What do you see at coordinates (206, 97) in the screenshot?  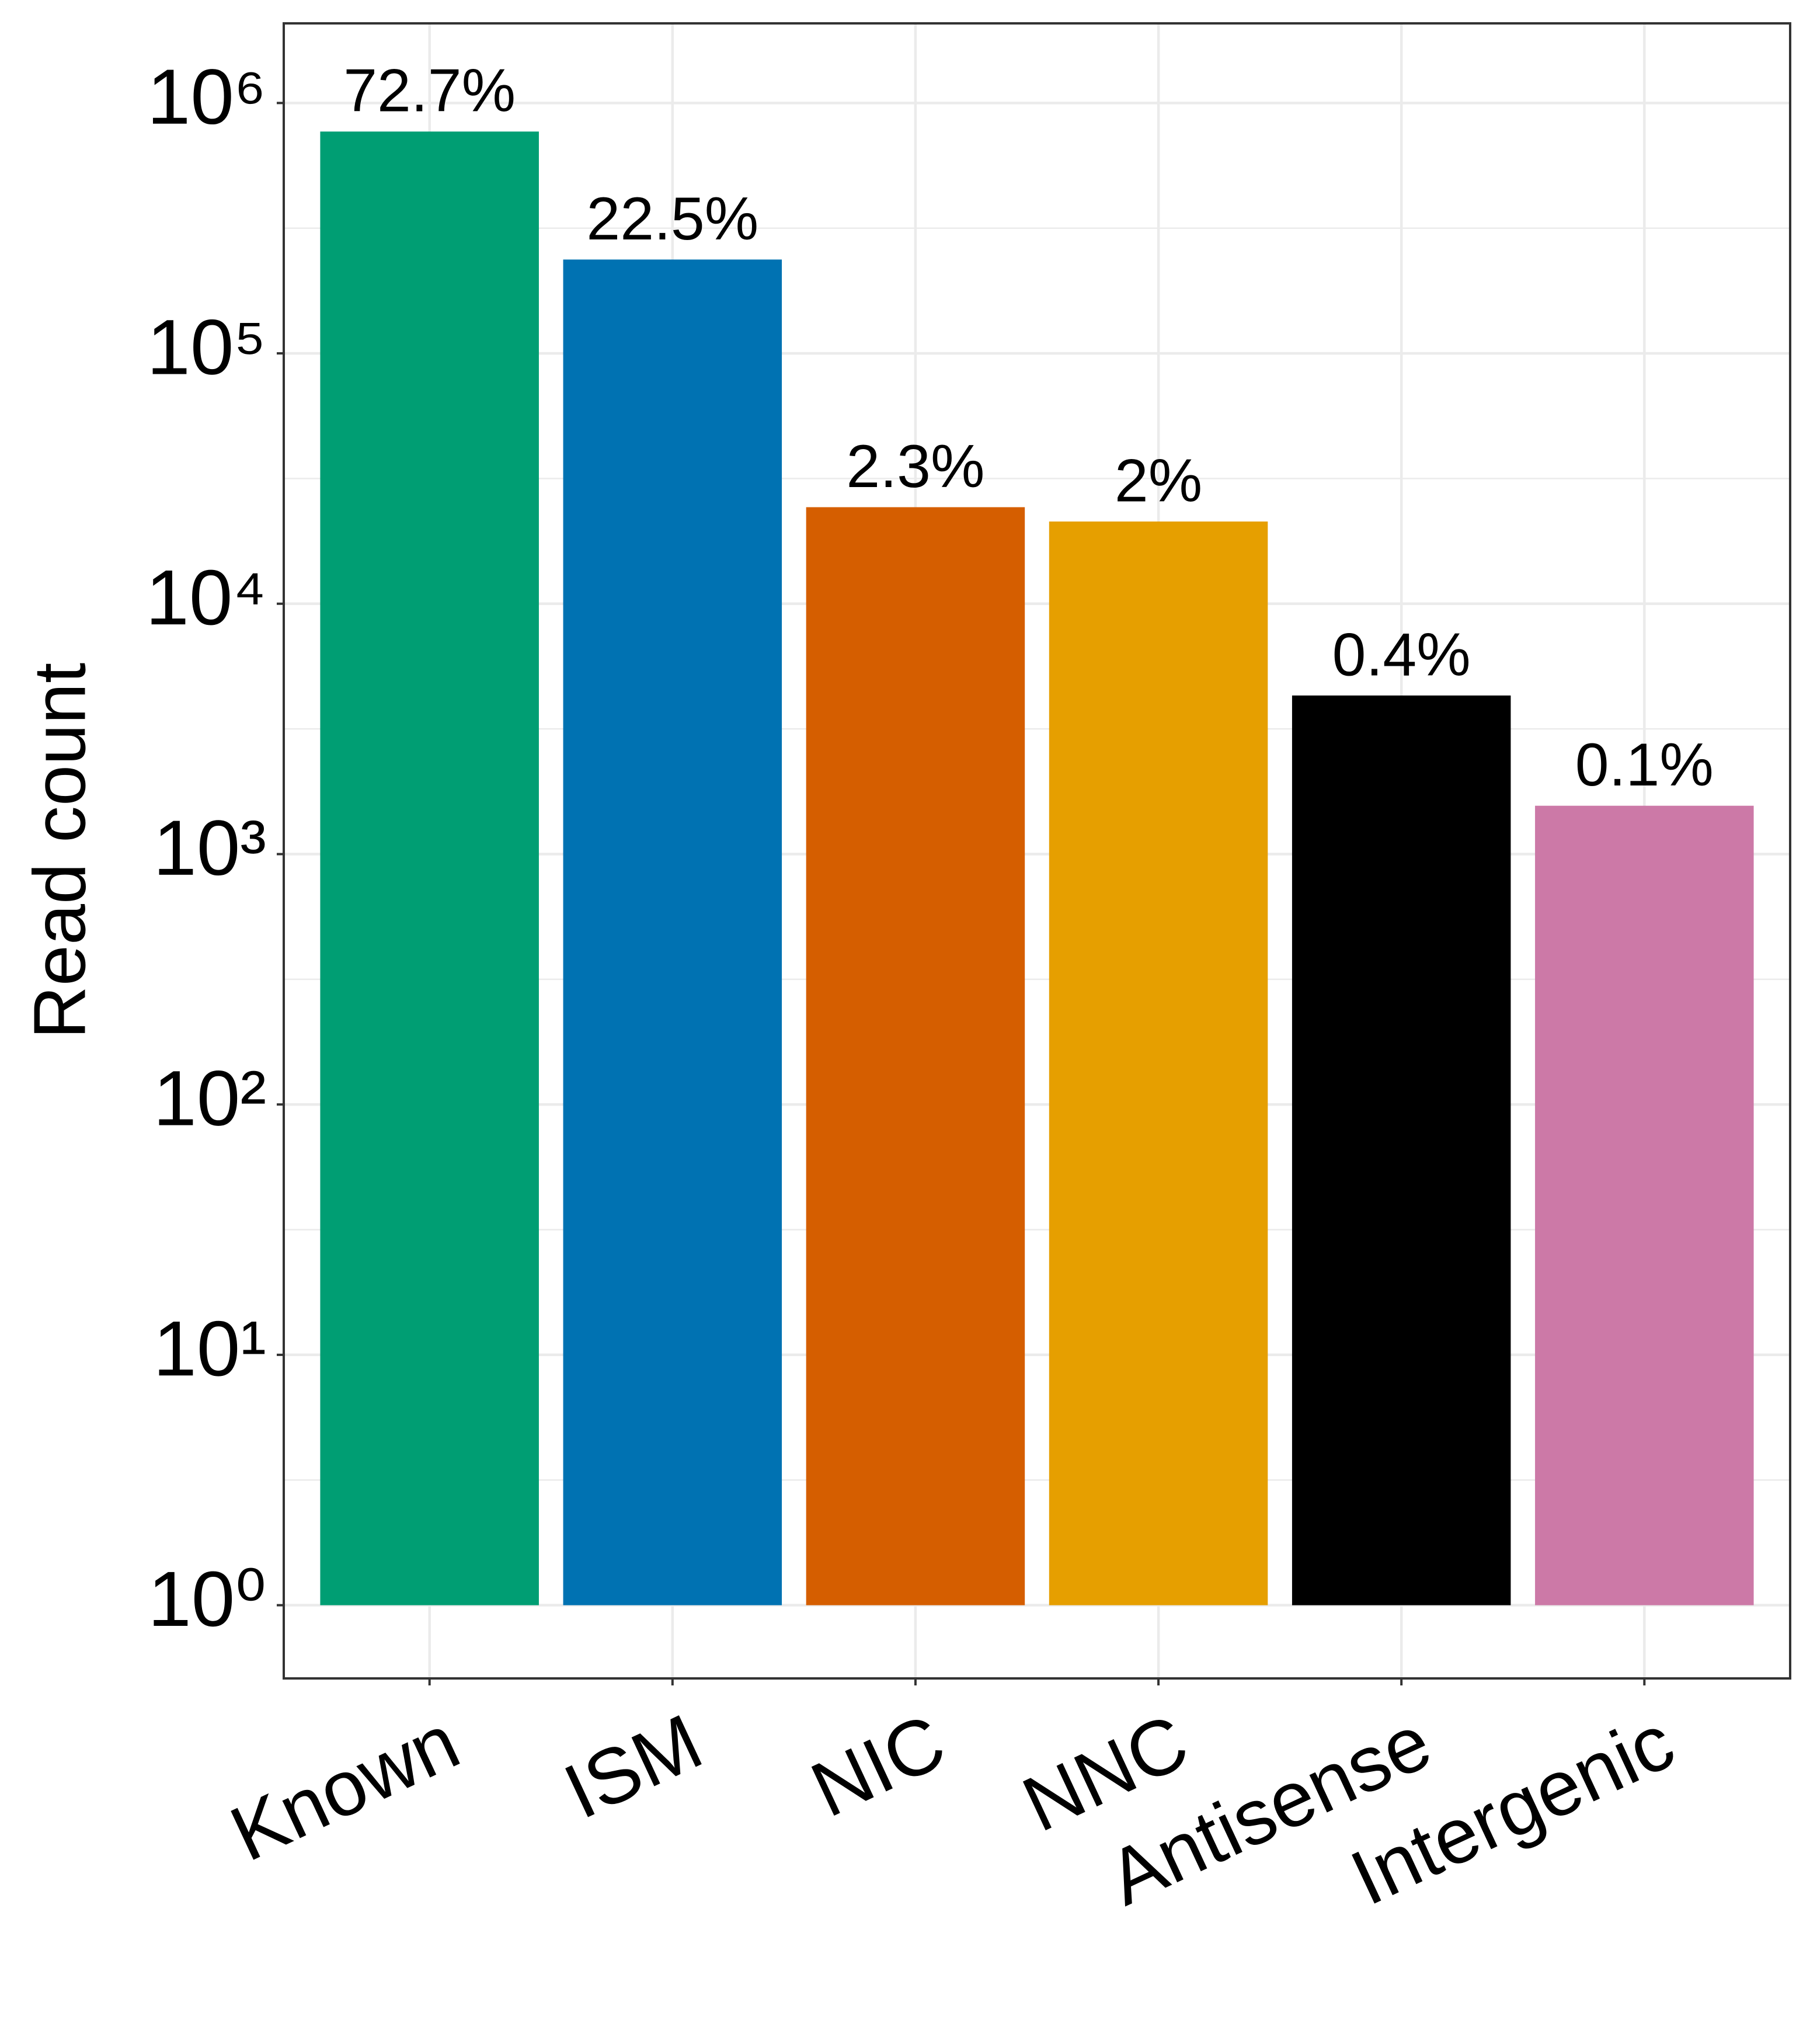 I see `y-tick-label: 10⁶` at bounding box center [206, 97].